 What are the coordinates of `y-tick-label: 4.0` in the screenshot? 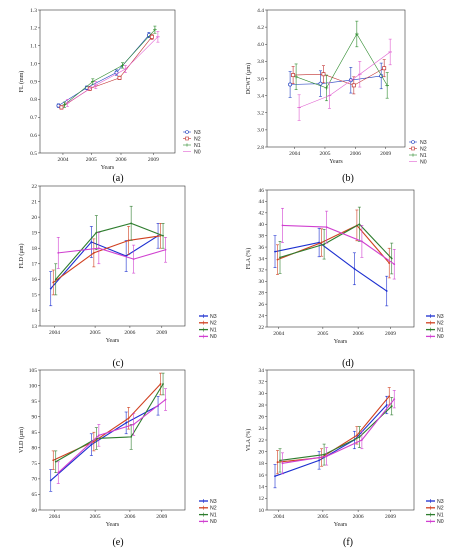 It's located at (260, 45).